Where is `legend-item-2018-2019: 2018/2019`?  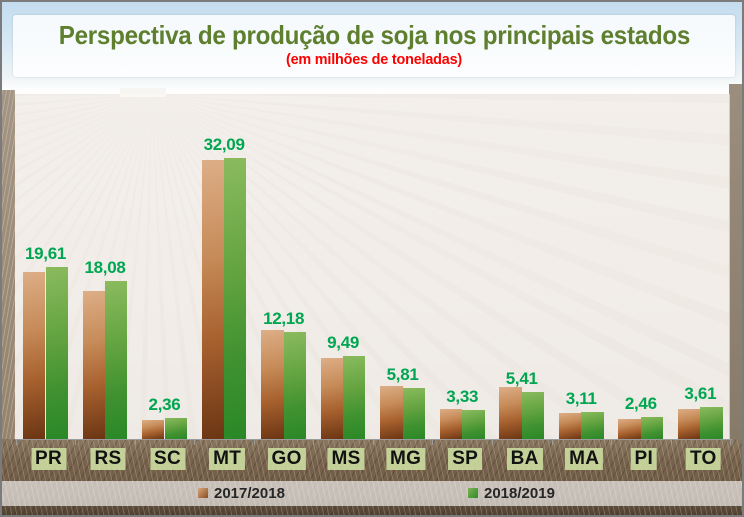
legend-item-2018-2019: 2018/2019 is located at coordinates (511, 493).